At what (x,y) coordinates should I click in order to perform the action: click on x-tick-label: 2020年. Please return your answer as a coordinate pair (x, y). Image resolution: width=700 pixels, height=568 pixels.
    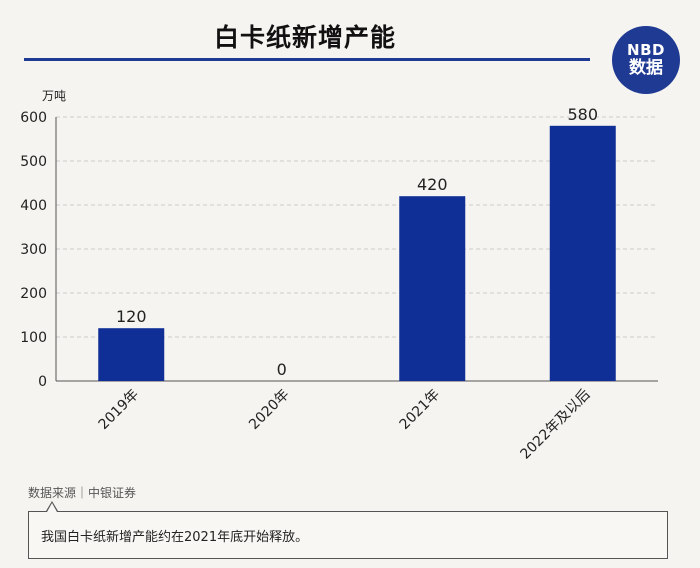
    Looking at the image, I should click on (269, 410).